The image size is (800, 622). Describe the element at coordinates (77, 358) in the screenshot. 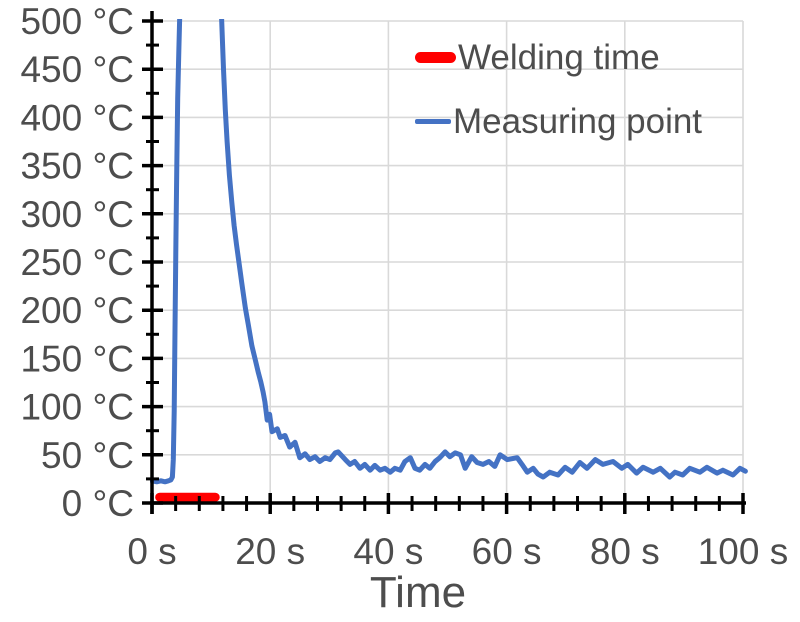

I see `y-tick-label: 150 °C` at that location.